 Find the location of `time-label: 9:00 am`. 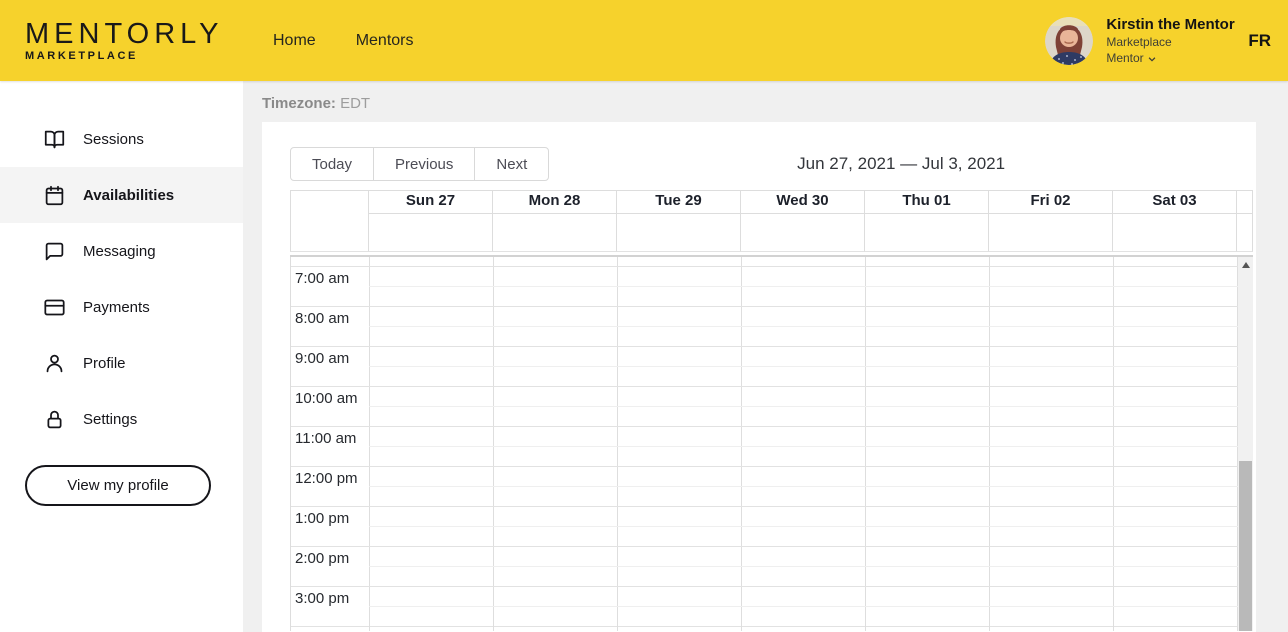

time-label: 9:00 am is located at coordinates (322, 358).